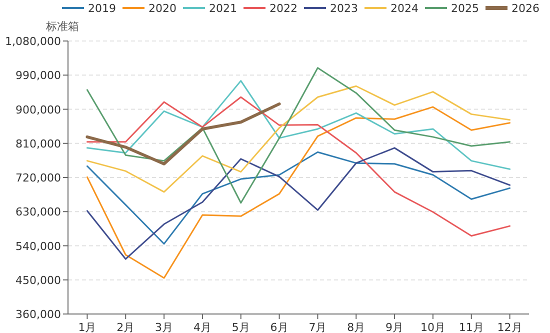  What do you see at coordinates (38, 314) in the screenshot?
I see `y-tick-label: 360,000` at bounding box center [38, 314].